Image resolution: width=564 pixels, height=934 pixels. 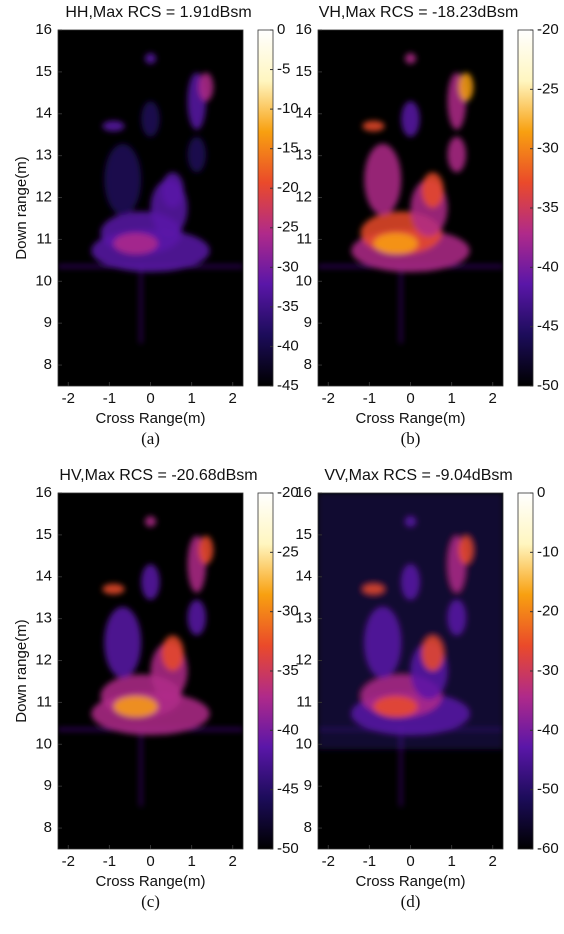 What do you see at coordinates (418, 475) in the screenshot?
I see `panel-title: VV,Max RCS = -9.04dBsm` at bounding box center [418, 475].